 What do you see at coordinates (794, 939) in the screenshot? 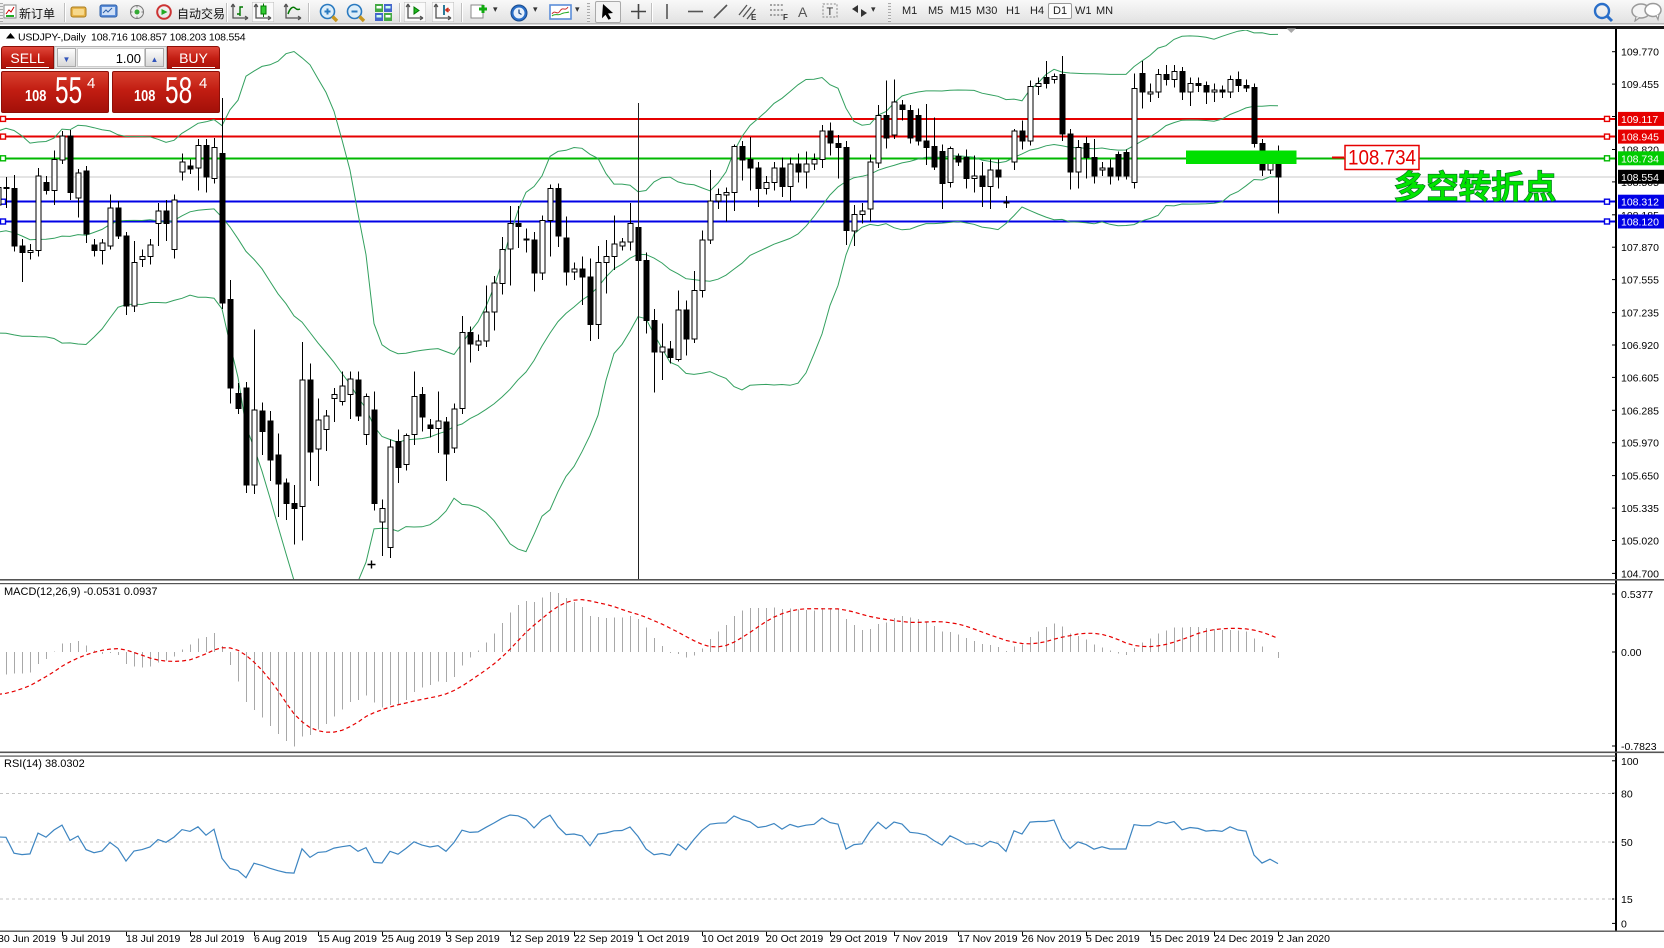
I see `svg-text: 20 Oct 2019` at bounding box center [794, 939].